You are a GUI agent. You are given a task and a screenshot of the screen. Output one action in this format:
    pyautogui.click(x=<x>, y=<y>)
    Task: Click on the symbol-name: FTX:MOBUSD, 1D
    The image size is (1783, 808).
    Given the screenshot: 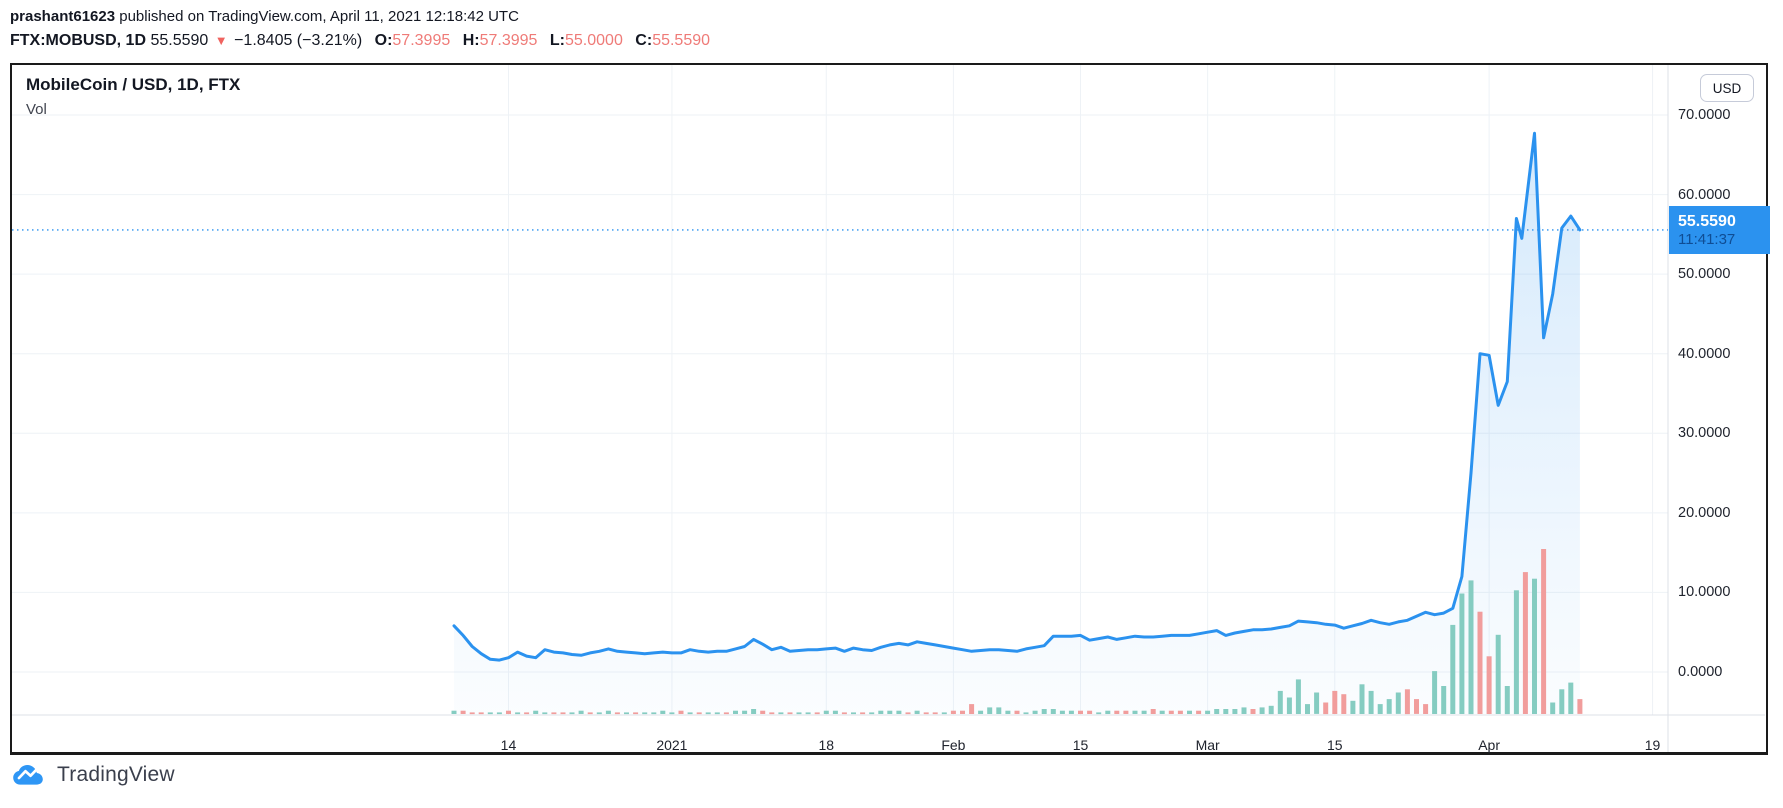 What is the action you would take?
    pyautogui.click(x=78, y=40)
    